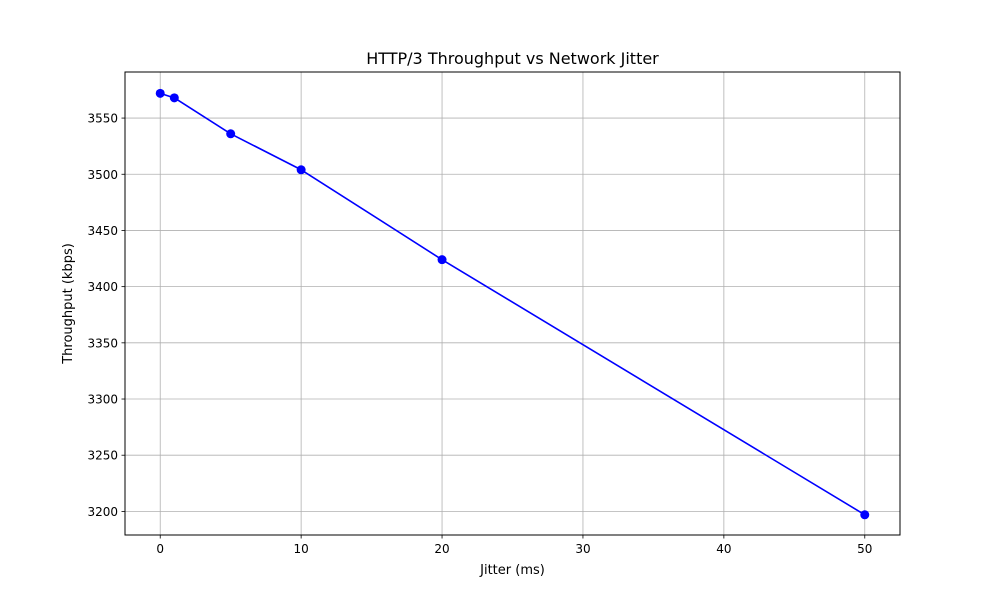 Image resolution: width=1000 pixels, height=600 pixels. I want to click on y-axis-label: Throughput (kbps), so click(68, 304).